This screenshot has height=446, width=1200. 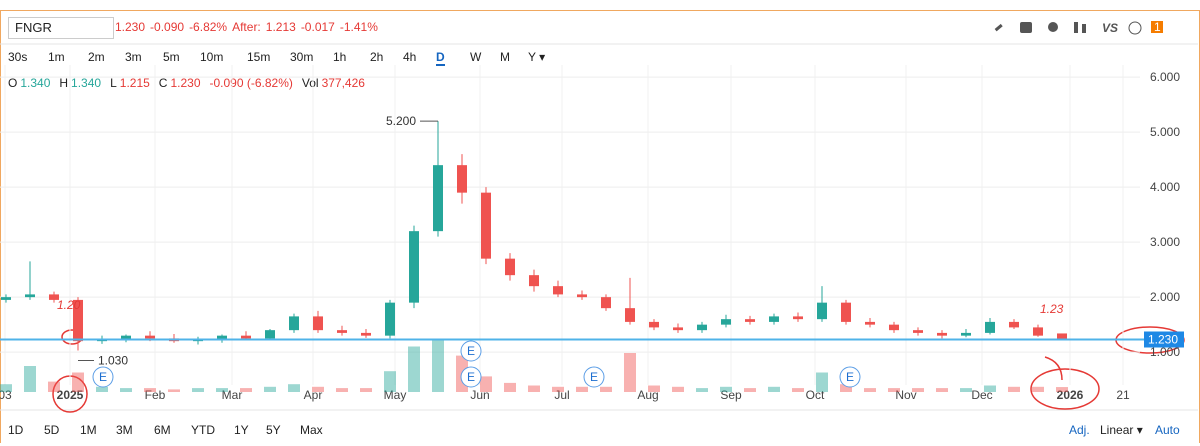 I want to click on y-tick-label: 2.000, so click(x=1165, y=297).